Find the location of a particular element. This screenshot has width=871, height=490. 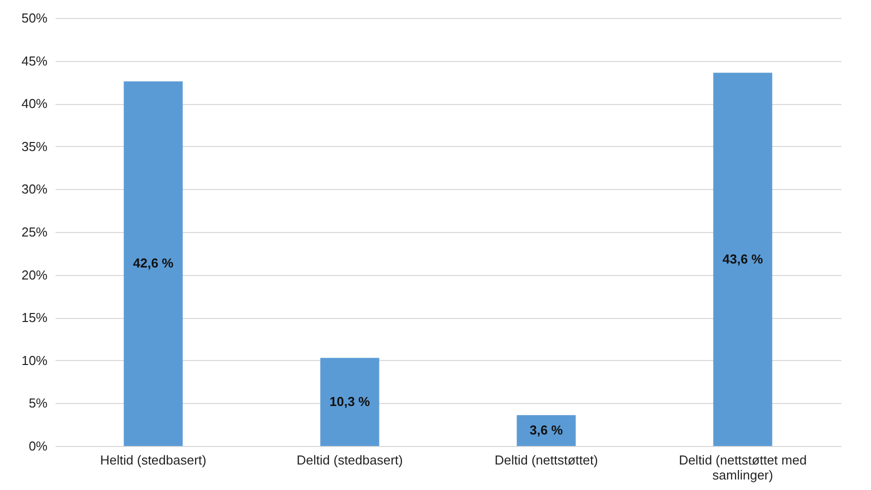

x-tick-label: Deltid (nettstøttet med samlinger) is located at coordinates (742, 467).